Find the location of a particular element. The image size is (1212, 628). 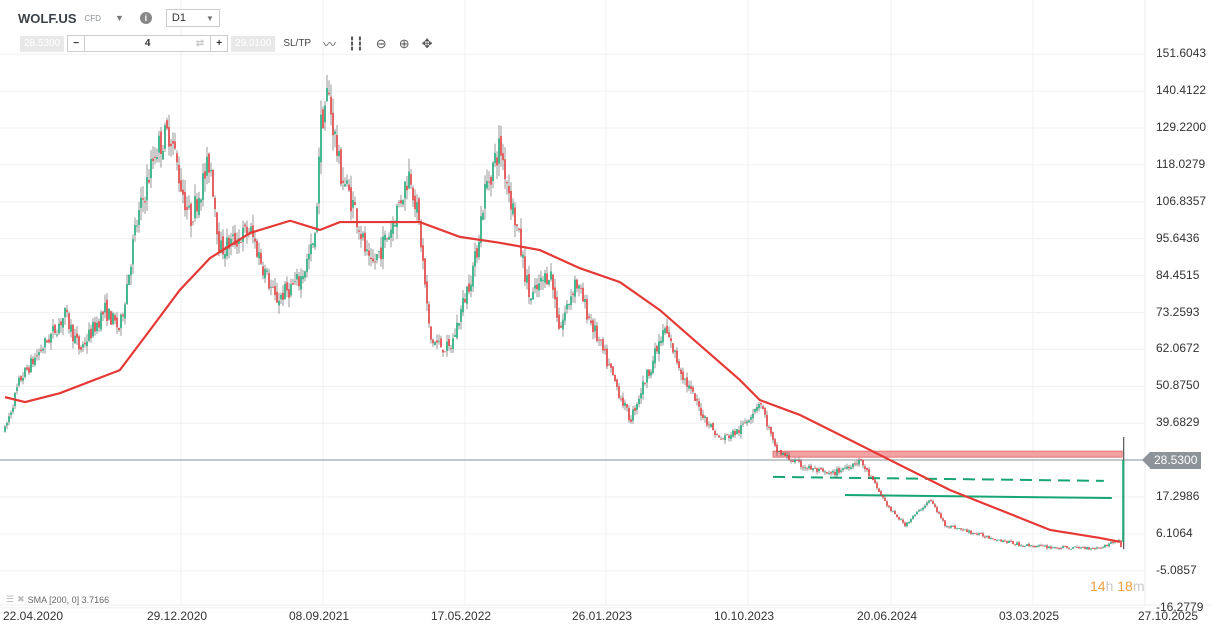

price-tick-label: 118.0279 is located at coordinates (1181, 163).